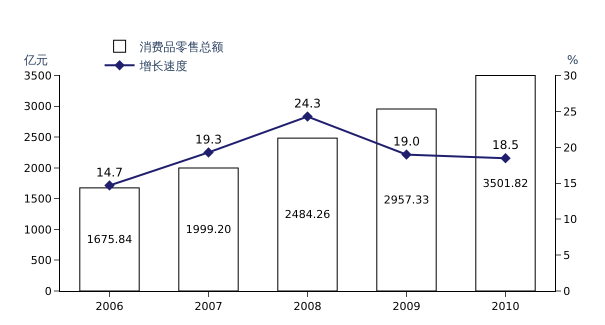 Image resolution: width=605 pixels, height=325 pixels. What do you see at coordinates (307, 103) in the screenshot?
I see `data-label: 24.3` at bounding box center [307, 103].